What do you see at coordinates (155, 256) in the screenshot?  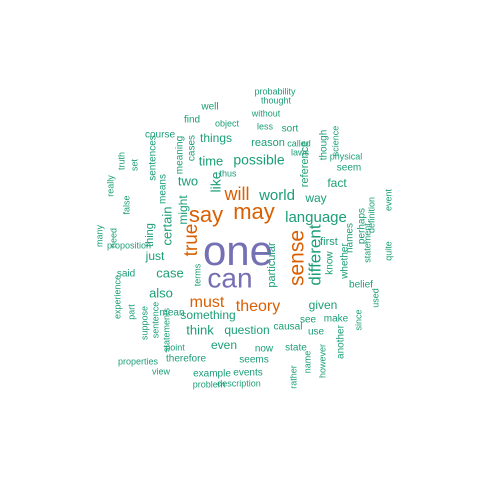 I see `word-just: just` at bounding box center [155, 256].